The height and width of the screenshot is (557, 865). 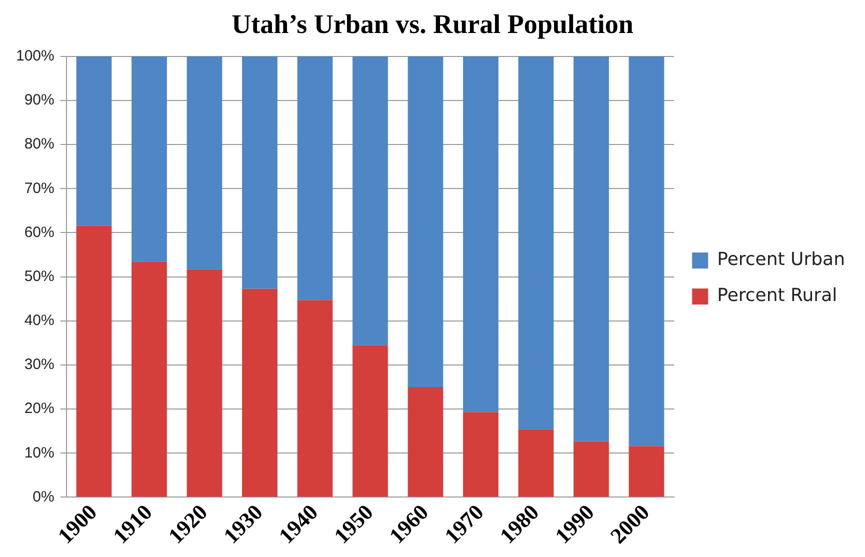 What do you see at coordinates (39, 232) in the screenshot?
I see `y-tick-label: 60%` at bounding box center [39, 232].